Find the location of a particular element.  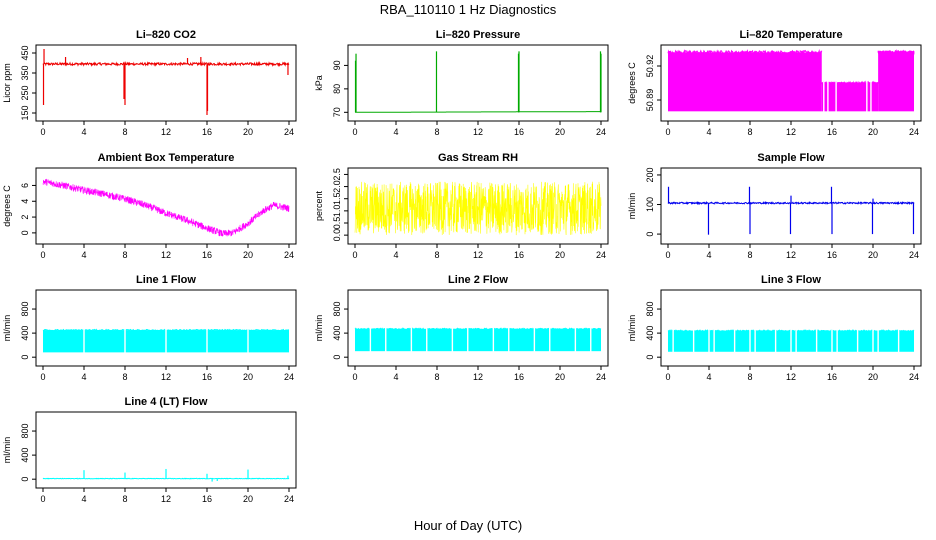

y-axis-label: percent is located at coordinates (319, 205).